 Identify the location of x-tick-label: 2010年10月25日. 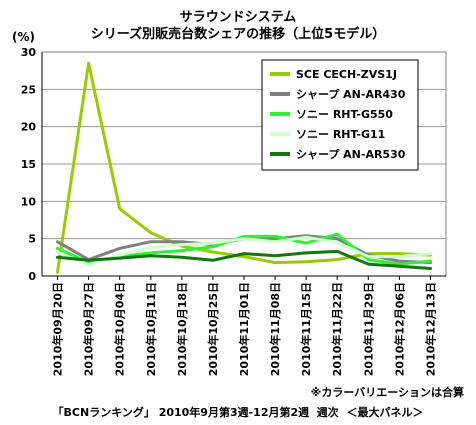
(213, 329).